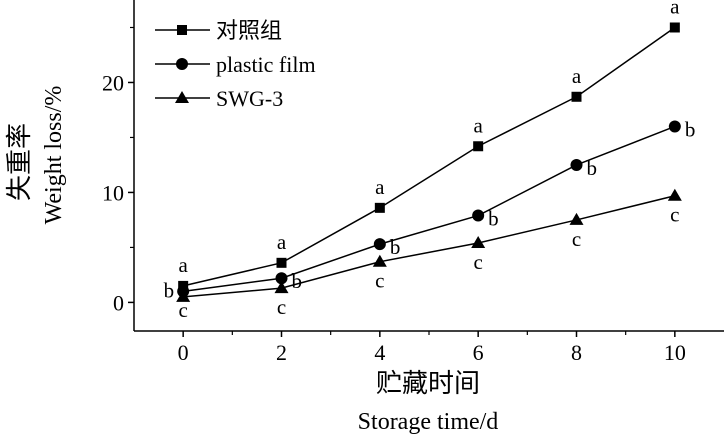 The width and height of the screenshot is (726, 438). Describe the element at coordinates (266, 64) in the screenshot. I see `legend-label-circle: plastic film` at that location.